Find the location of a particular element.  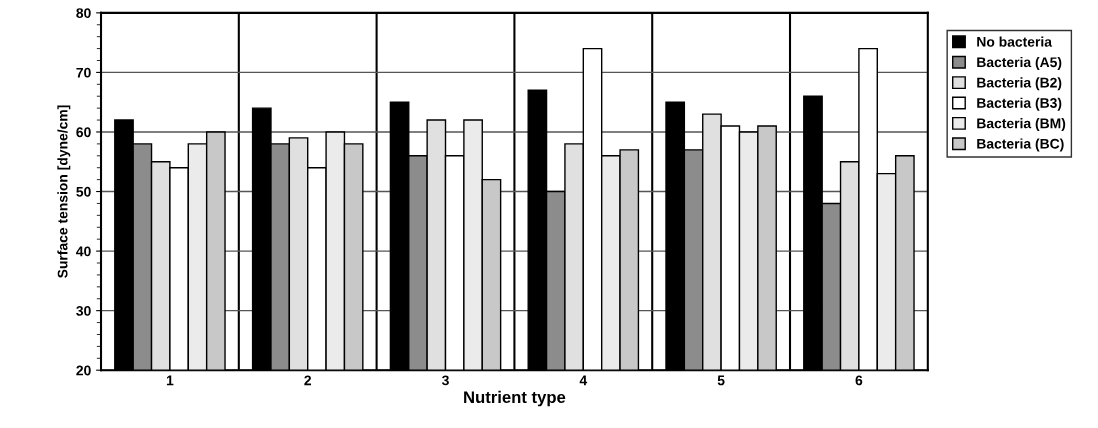

legend-label: Bacteria (A5) is located at coordinates (1019, 63).